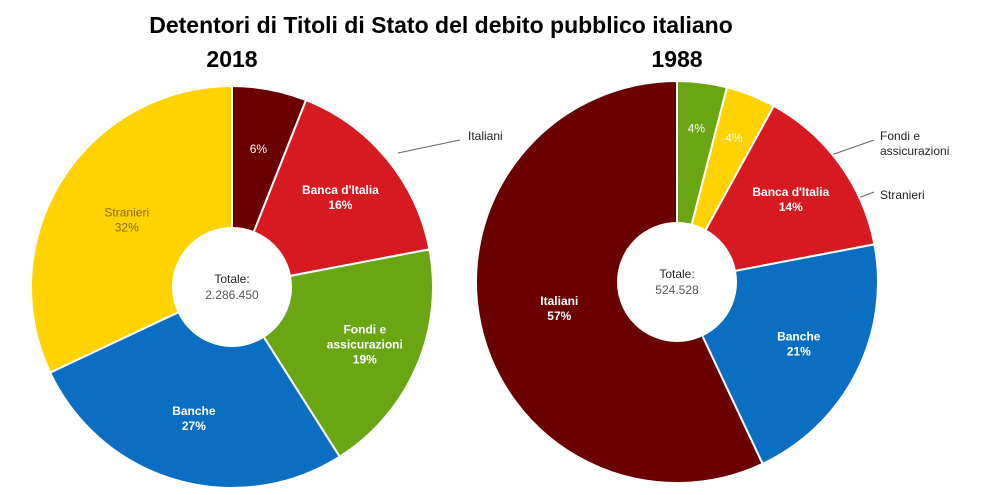  I want to click on slice-value-label: 32%, so click(127, 228).